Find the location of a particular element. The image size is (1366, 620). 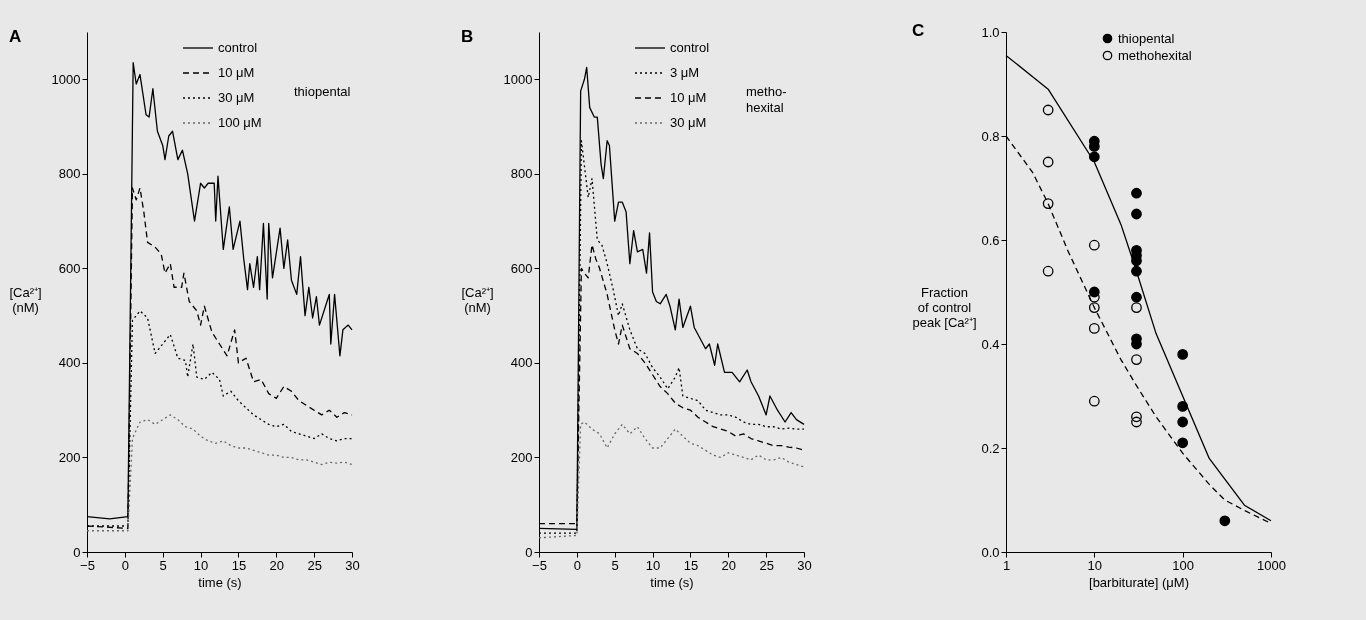

y-tick-label: 0.8 is located at coordinates (990, 136).